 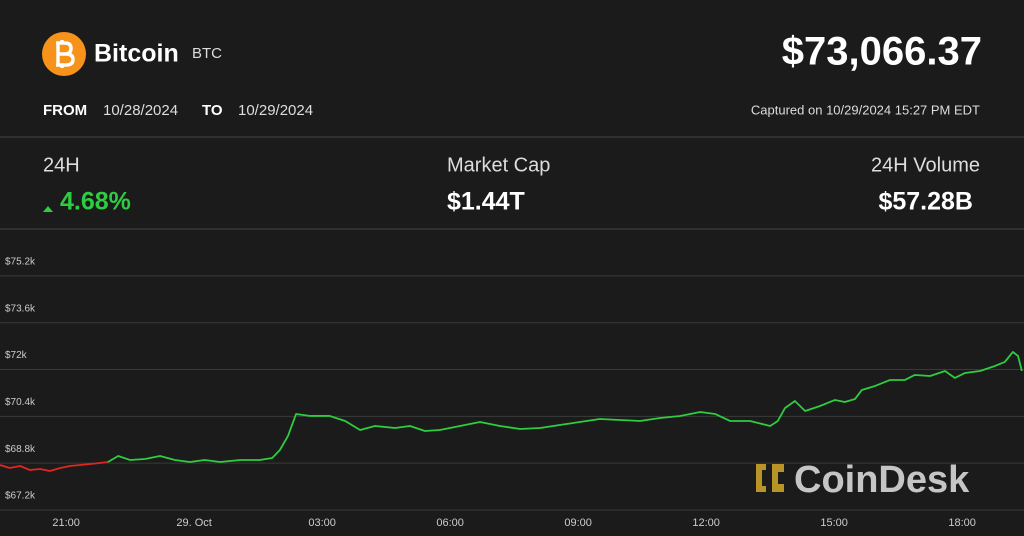 I want to click on stat-label: Market Cap, so click(x=498, y=165).